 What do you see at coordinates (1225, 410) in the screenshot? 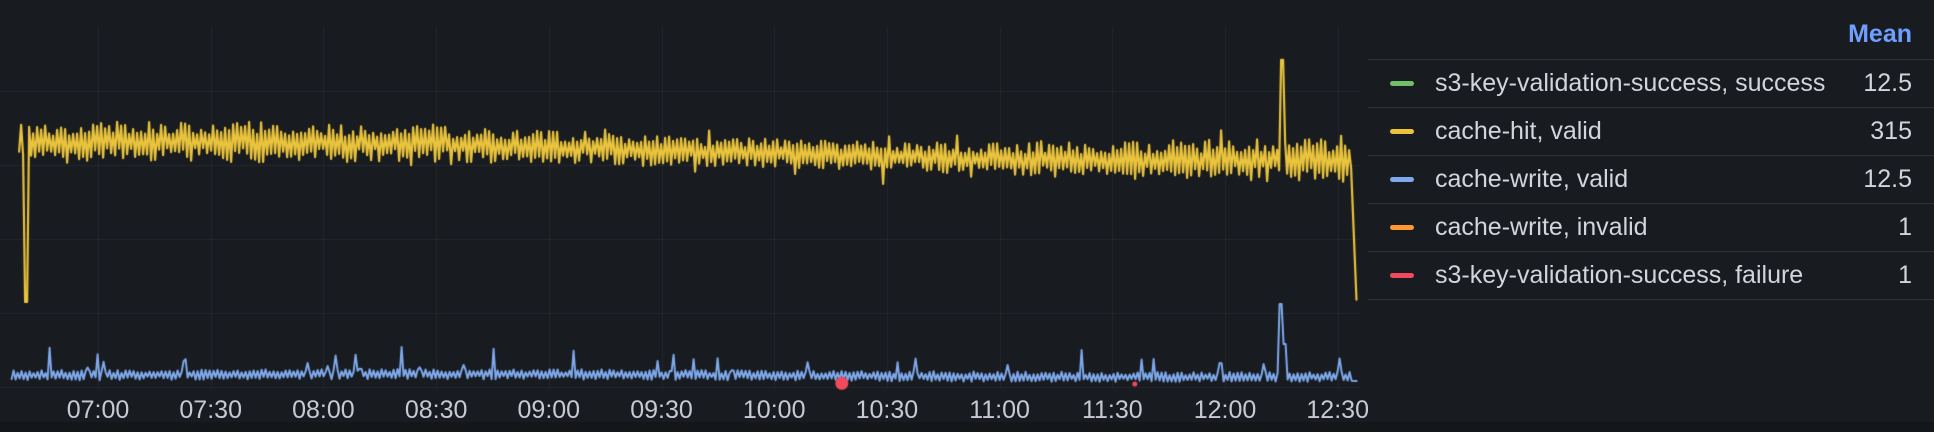
I see `x-axis-tick-label: 12:00` at bounding box center [1225, 410].